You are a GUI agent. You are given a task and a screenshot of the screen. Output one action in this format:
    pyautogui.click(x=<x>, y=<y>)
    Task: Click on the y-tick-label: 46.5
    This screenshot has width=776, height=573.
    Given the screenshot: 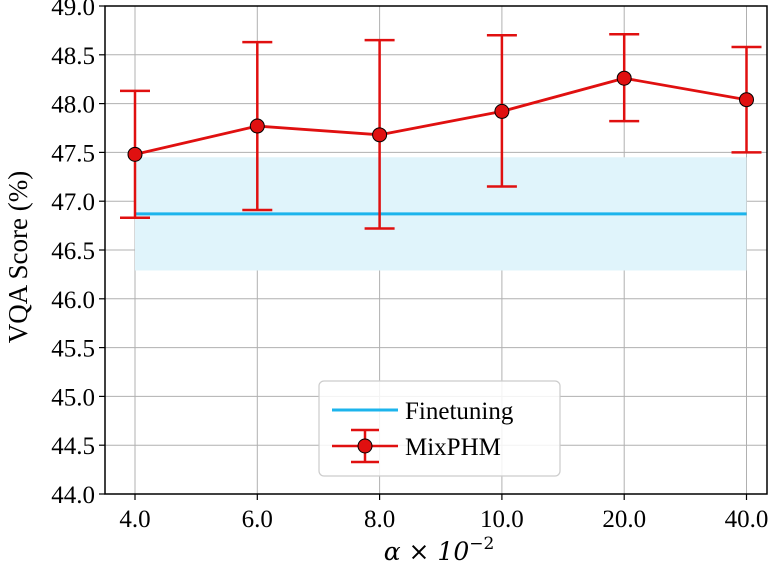 What is the action you would take?
    pyautogui.click(x=73, y=251)
    